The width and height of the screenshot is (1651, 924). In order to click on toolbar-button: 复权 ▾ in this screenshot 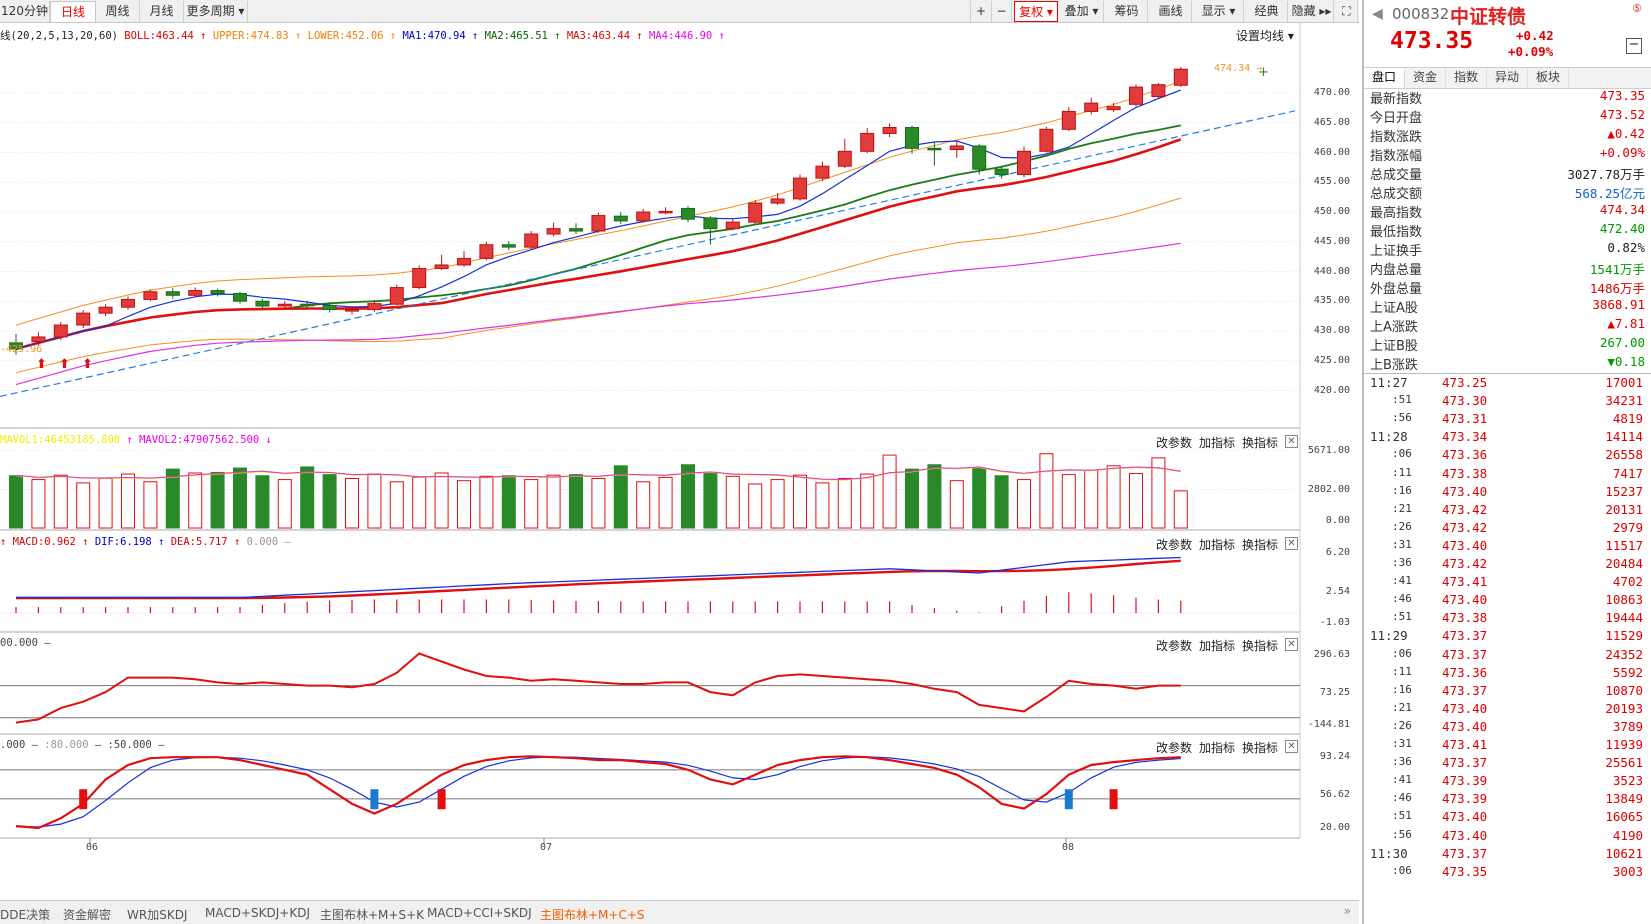, I will do `click(1036, 11)`.